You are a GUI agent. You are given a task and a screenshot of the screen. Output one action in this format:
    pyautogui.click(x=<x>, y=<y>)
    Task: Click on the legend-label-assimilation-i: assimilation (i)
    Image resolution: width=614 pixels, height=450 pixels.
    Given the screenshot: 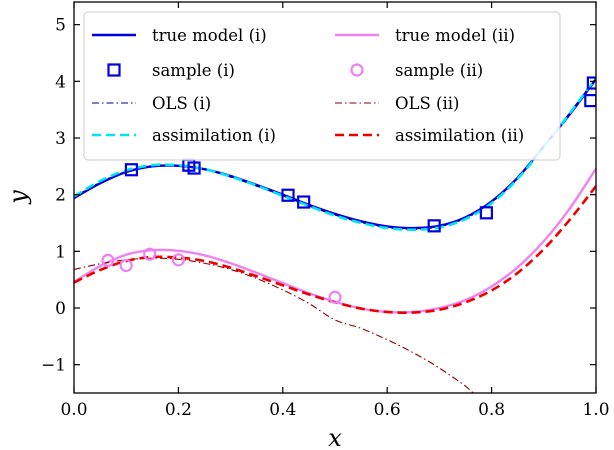 What is the action you would take?
    pyautogui.click(x=214, y=135)
    